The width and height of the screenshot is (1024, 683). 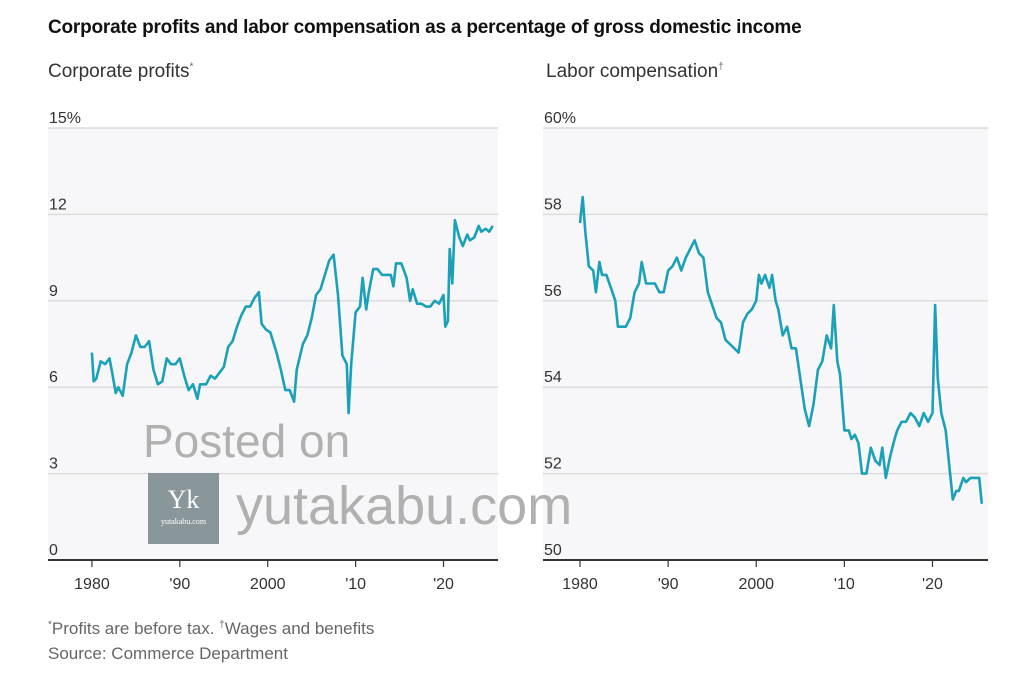 What do you see at coordinates (443, 584) in the screenshot?
I see `profits-x-tick-label: '20` at bounding box center [443, 584].